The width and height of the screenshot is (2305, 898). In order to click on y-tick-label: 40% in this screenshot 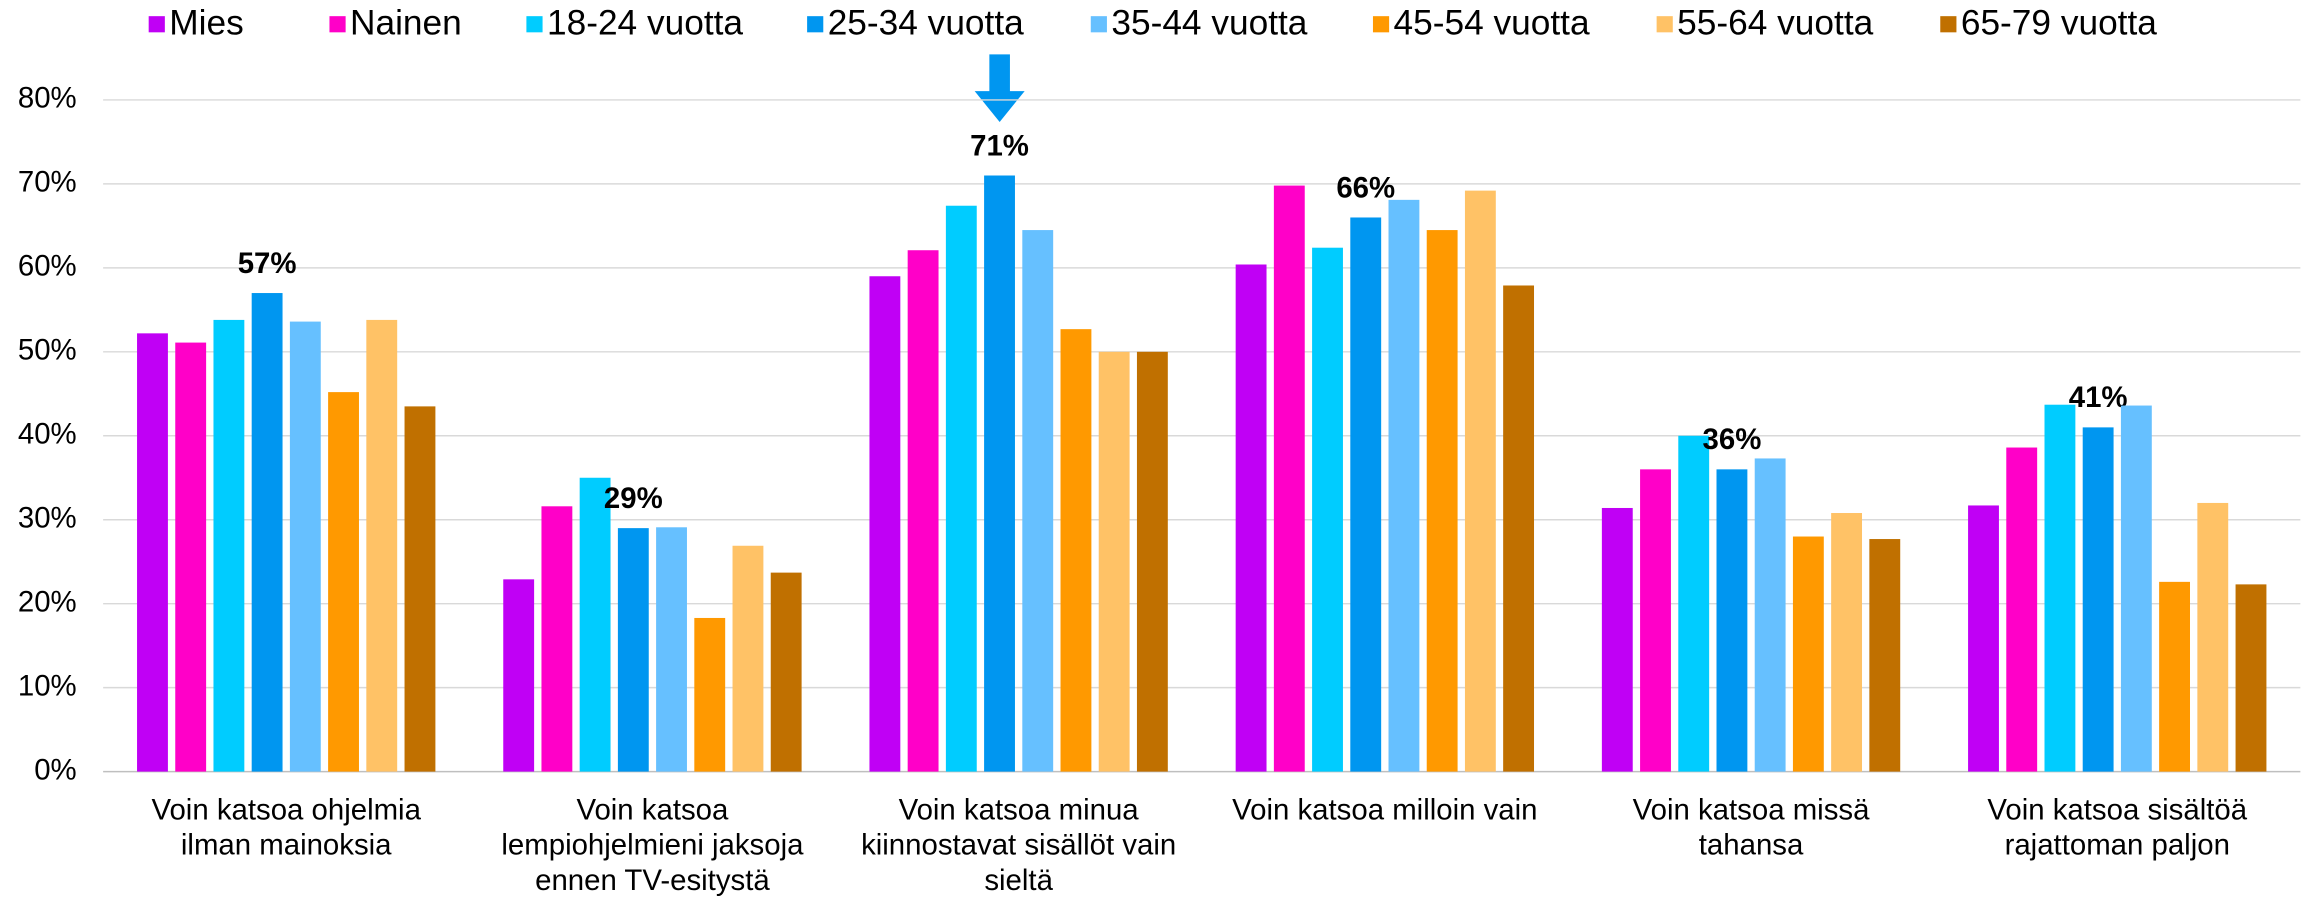, I will do `click(47, 434)`.